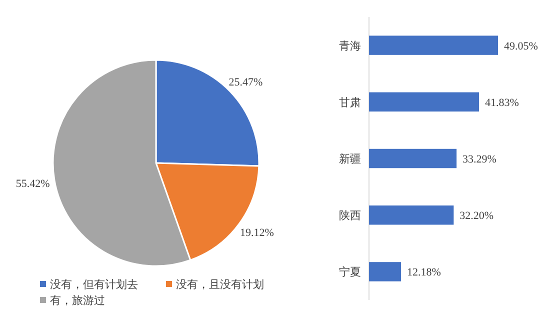 This screenshot has width=552, height=327. What do you see at coordinates (257, 232) in the screenshot?
I see `data-label: 19.12%` at bounding box center [257, 232].